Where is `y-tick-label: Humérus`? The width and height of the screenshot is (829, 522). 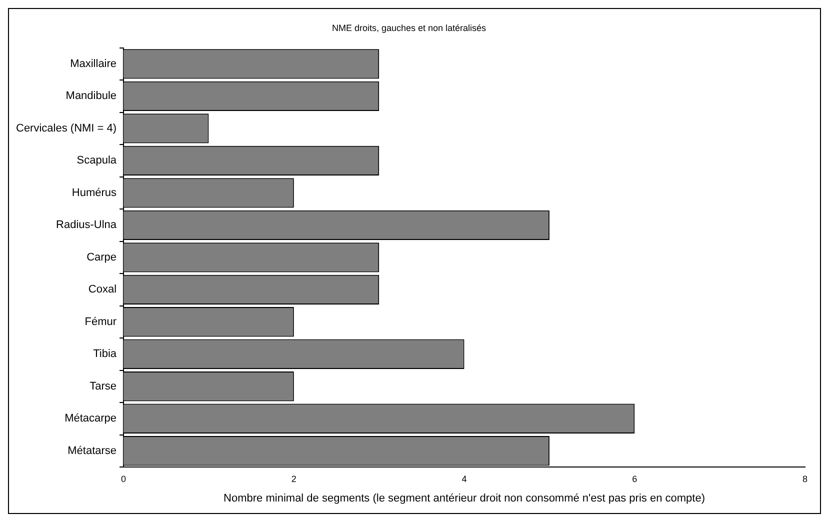
y-tick-label: Humérus is located at coordinates (95, 192).